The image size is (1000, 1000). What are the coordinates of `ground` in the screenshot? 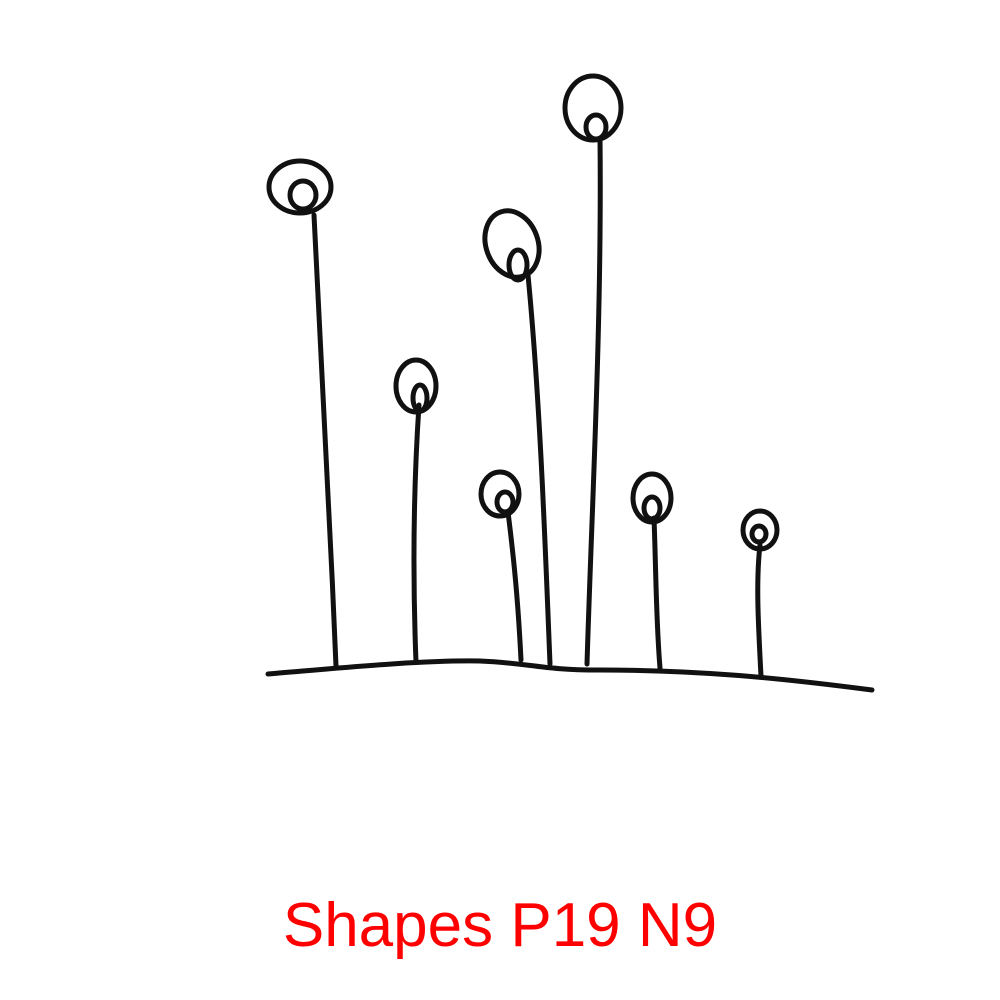 It's located at (570, 675).